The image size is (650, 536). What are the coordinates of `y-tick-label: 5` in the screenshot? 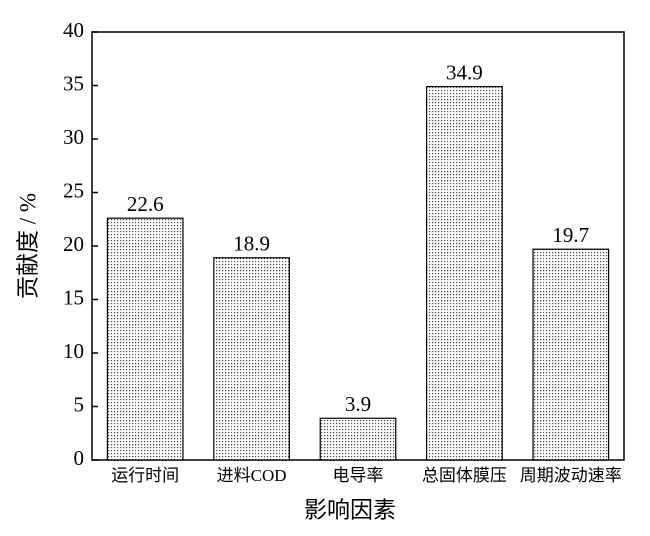 It's located at (79, 404).